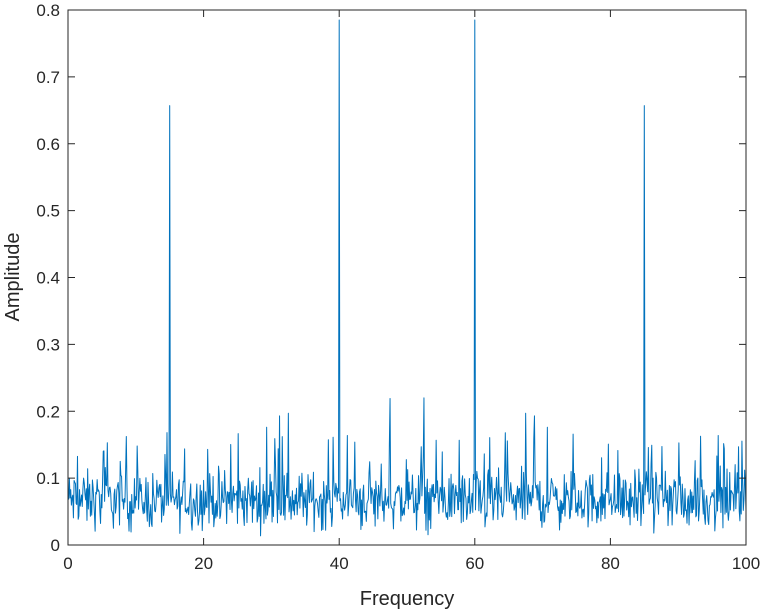 This screenshot has width=766, height=612. Describe the element at coordinates (48, 211) in the screenshot. I see `y-tick-label: 0.5` at that location.